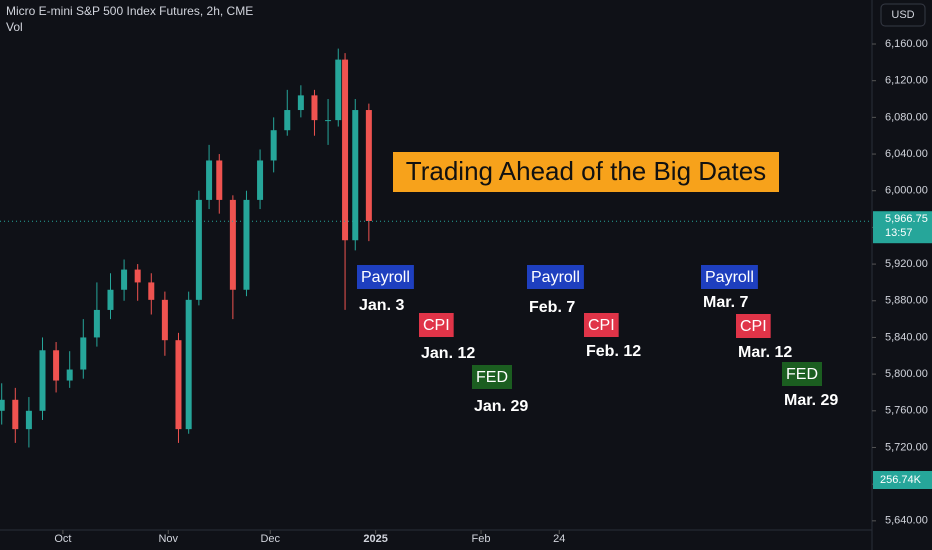 The height and width of the screenshot is (550, 932). What do you see at coordinates (906, 521) in the screenshot?
I see `y-tick-label: 5,640.00` at bounding box center [906, 521].